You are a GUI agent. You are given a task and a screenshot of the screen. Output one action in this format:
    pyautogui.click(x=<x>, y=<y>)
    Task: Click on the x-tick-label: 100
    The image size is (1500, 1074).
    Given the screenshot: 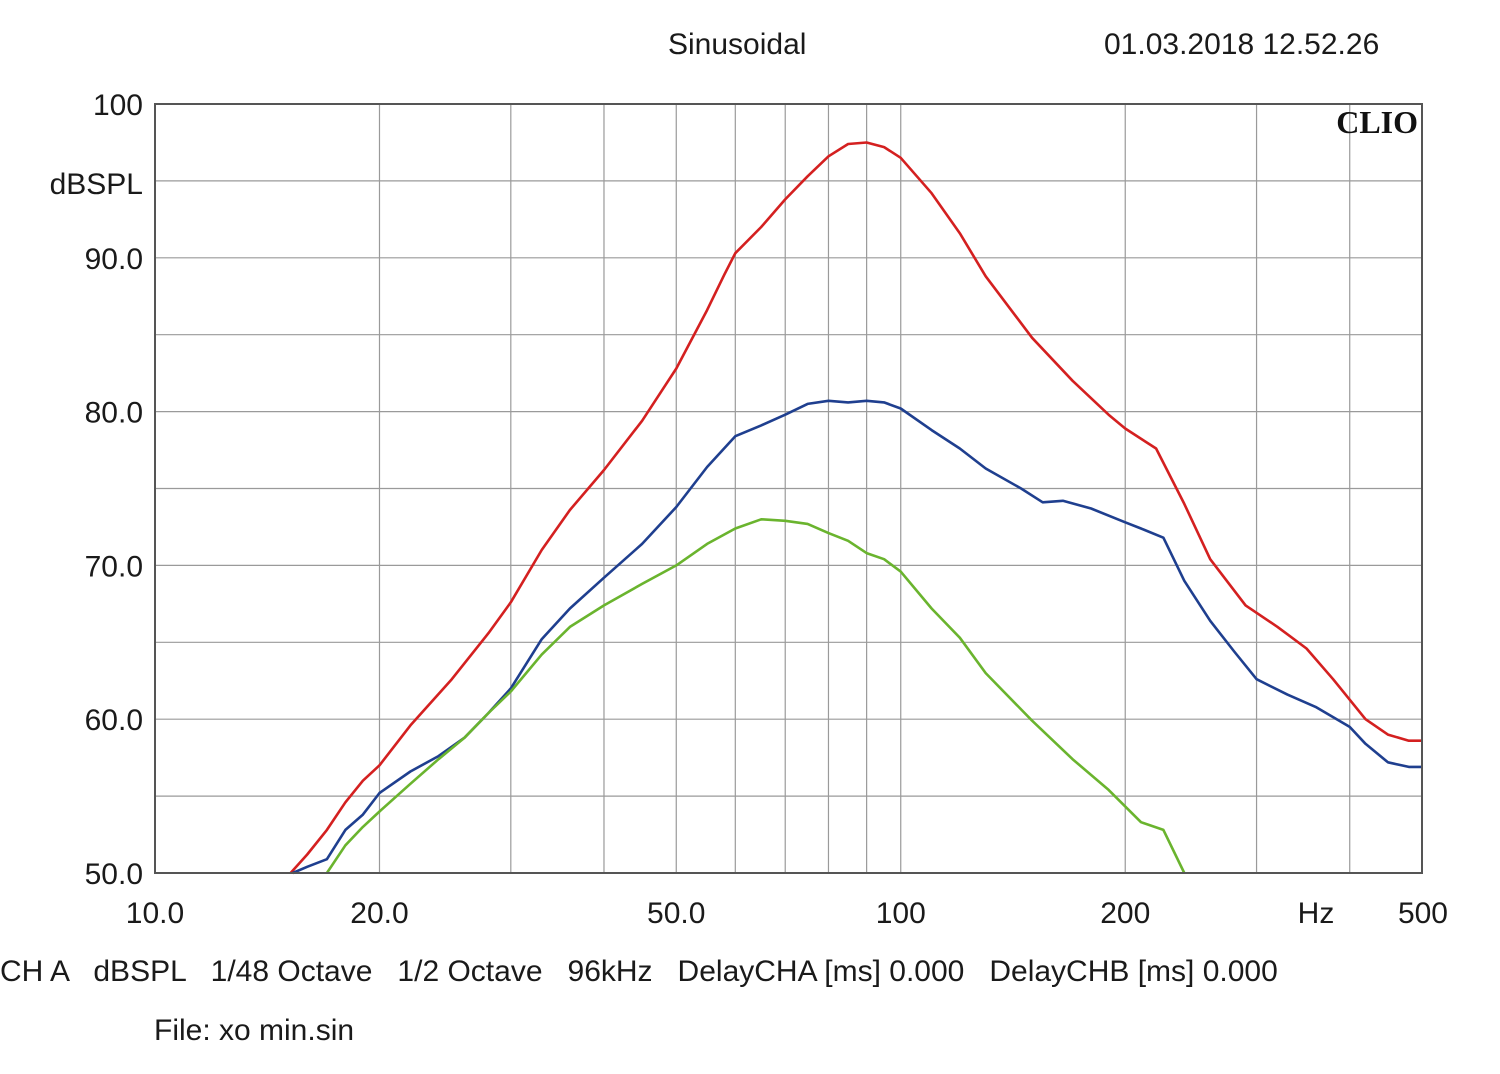 What is the action you would take?
    pyautogui.click(x=901, y=913)
    